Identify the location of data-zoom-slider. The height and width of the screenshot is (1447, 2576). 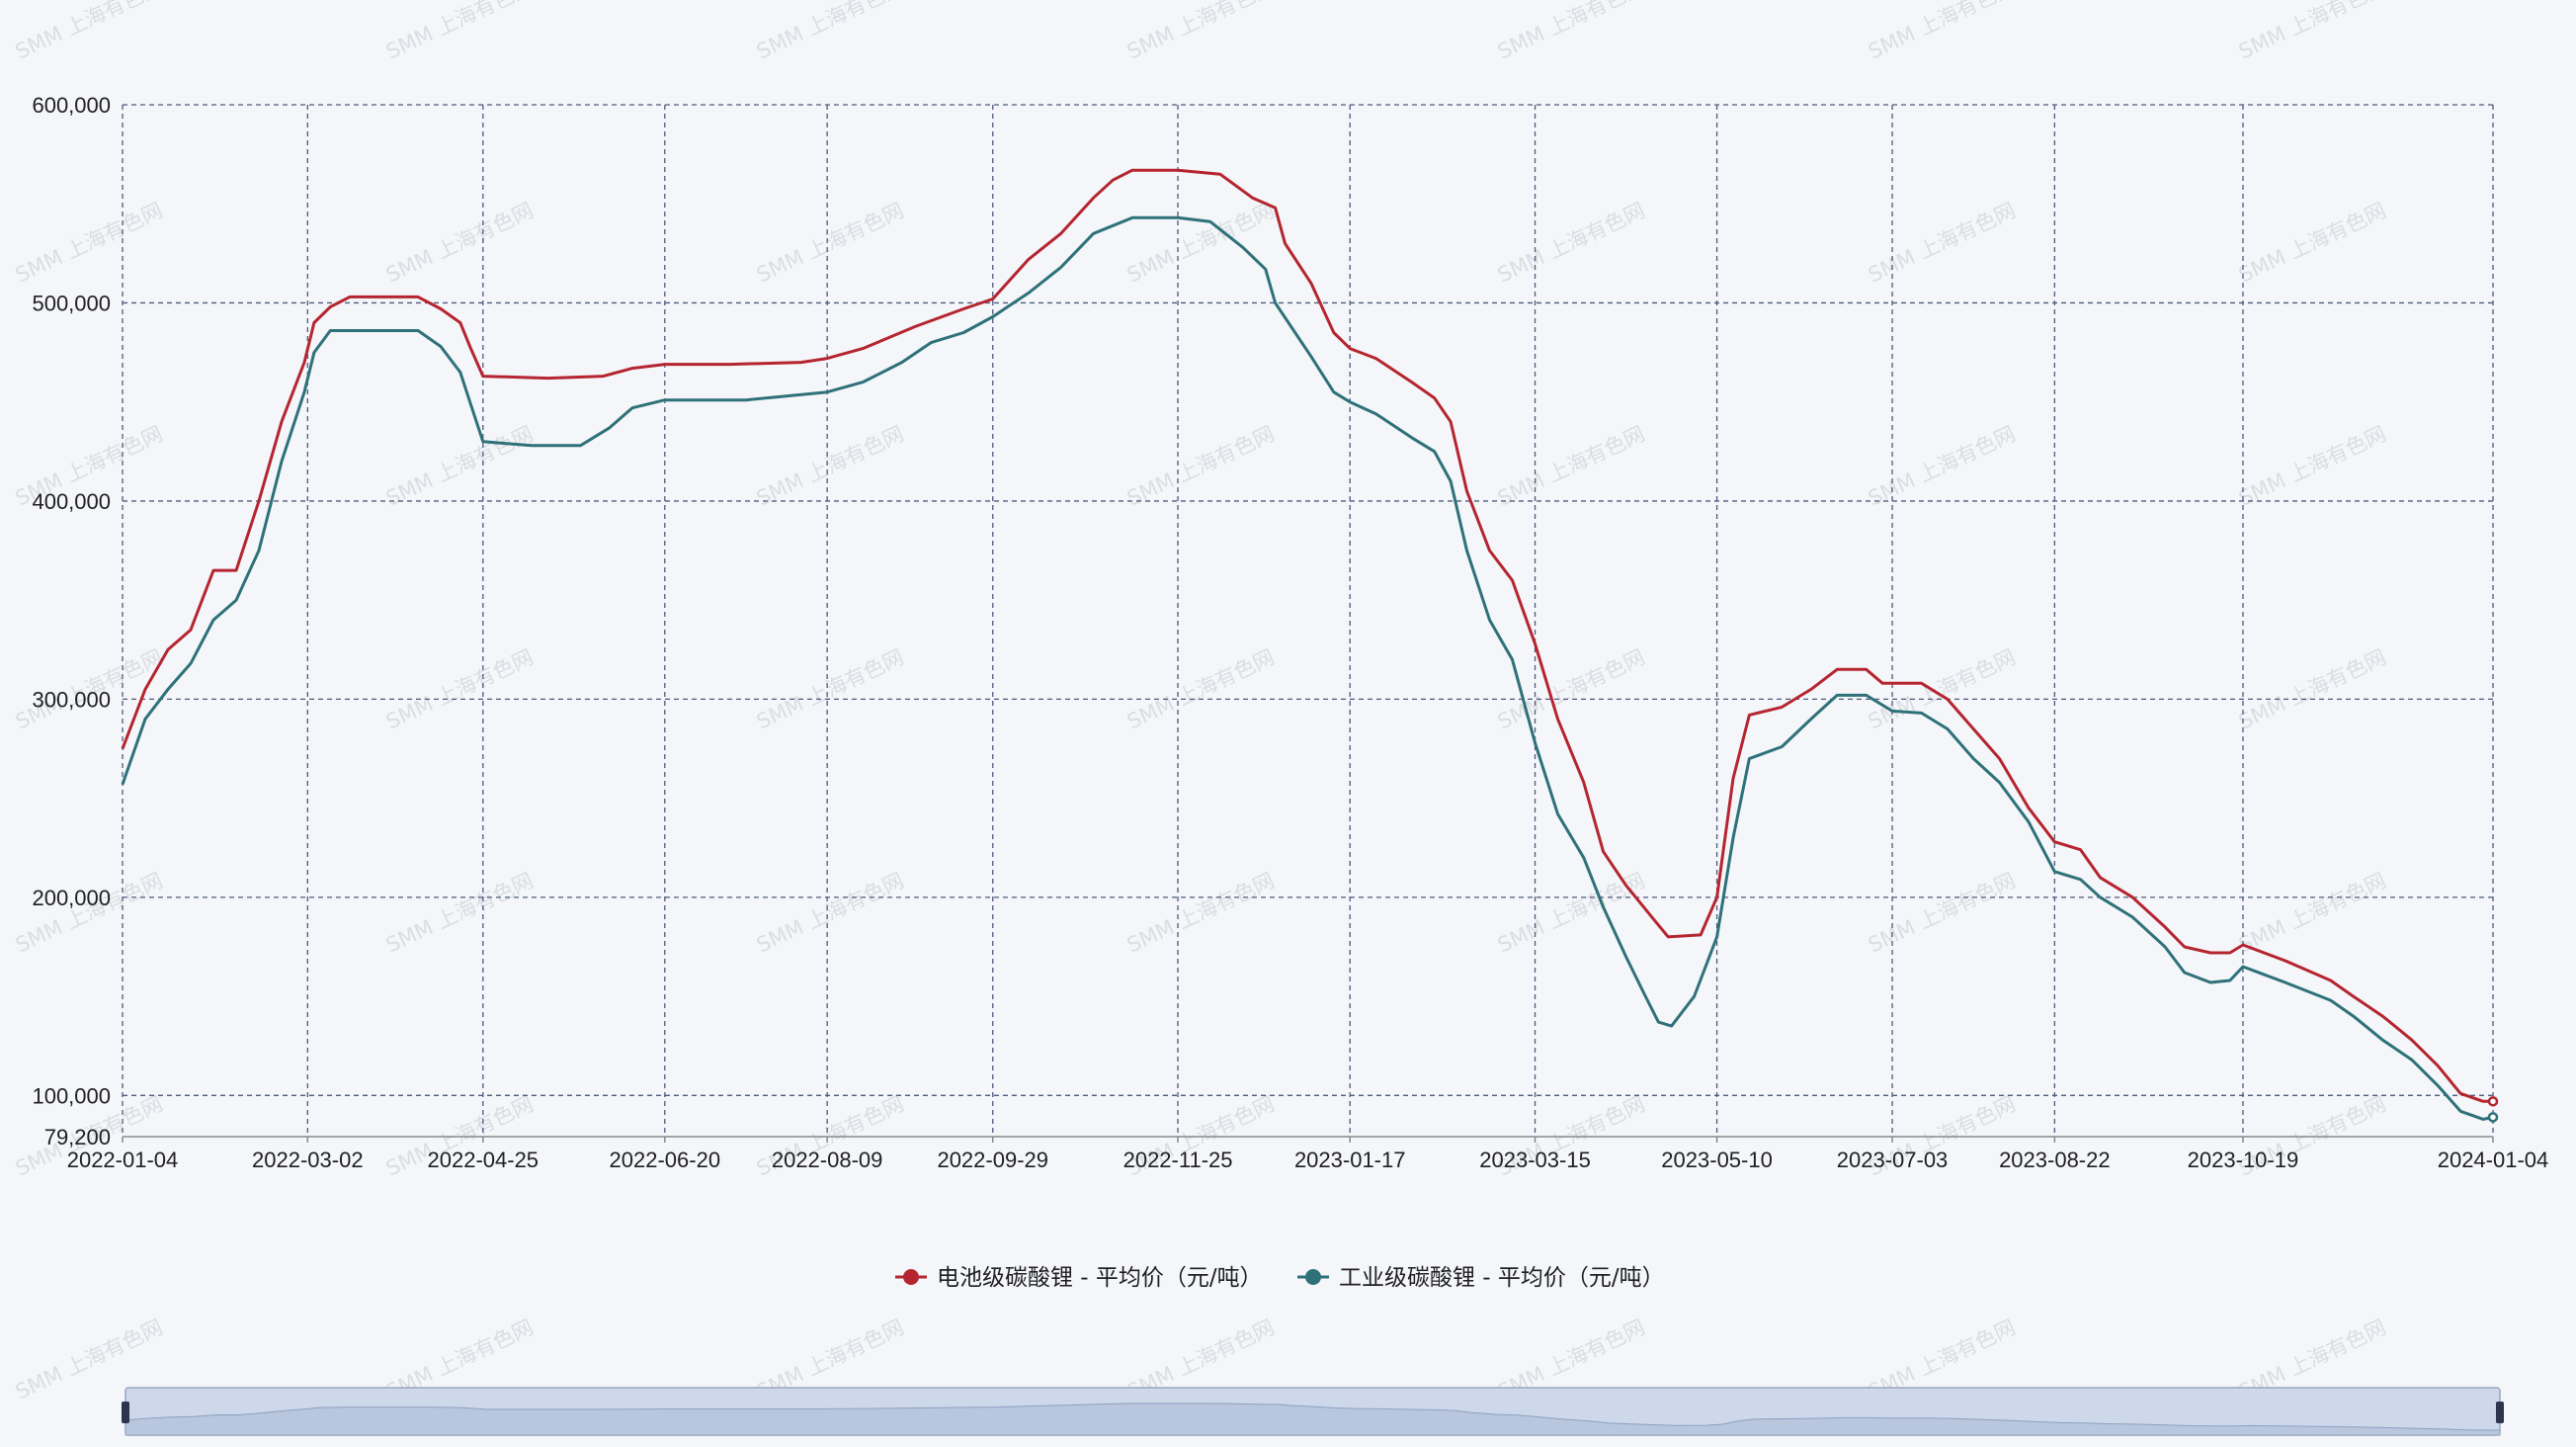
(1313, 1411).